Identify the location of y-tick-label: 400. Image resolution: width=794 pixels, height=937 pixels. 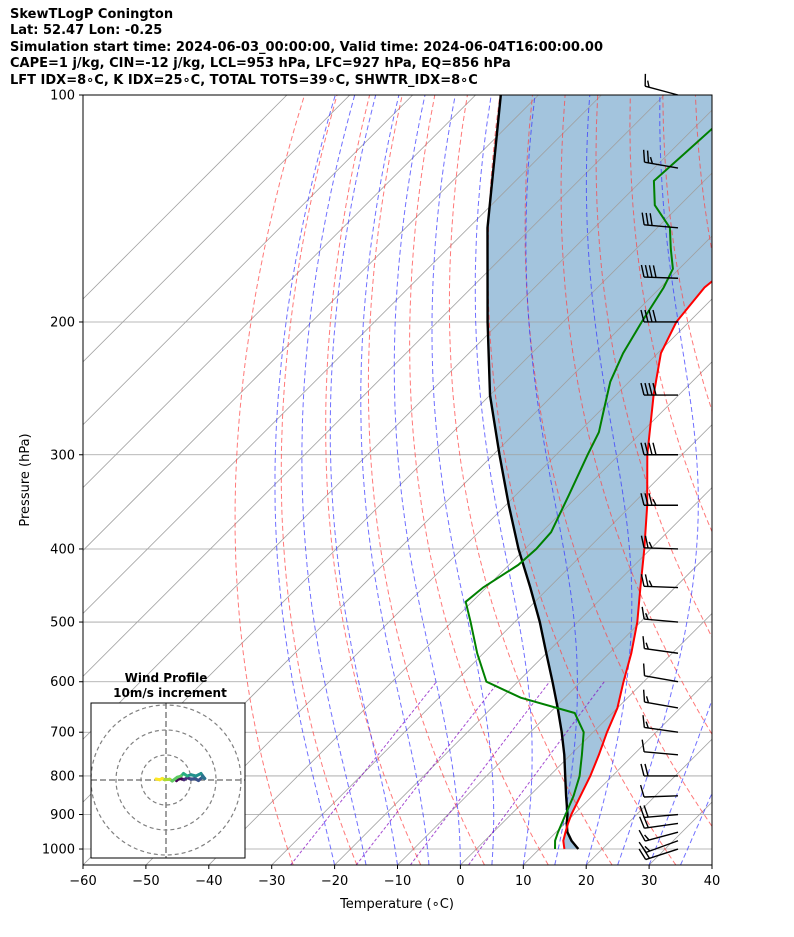
(62, 549).